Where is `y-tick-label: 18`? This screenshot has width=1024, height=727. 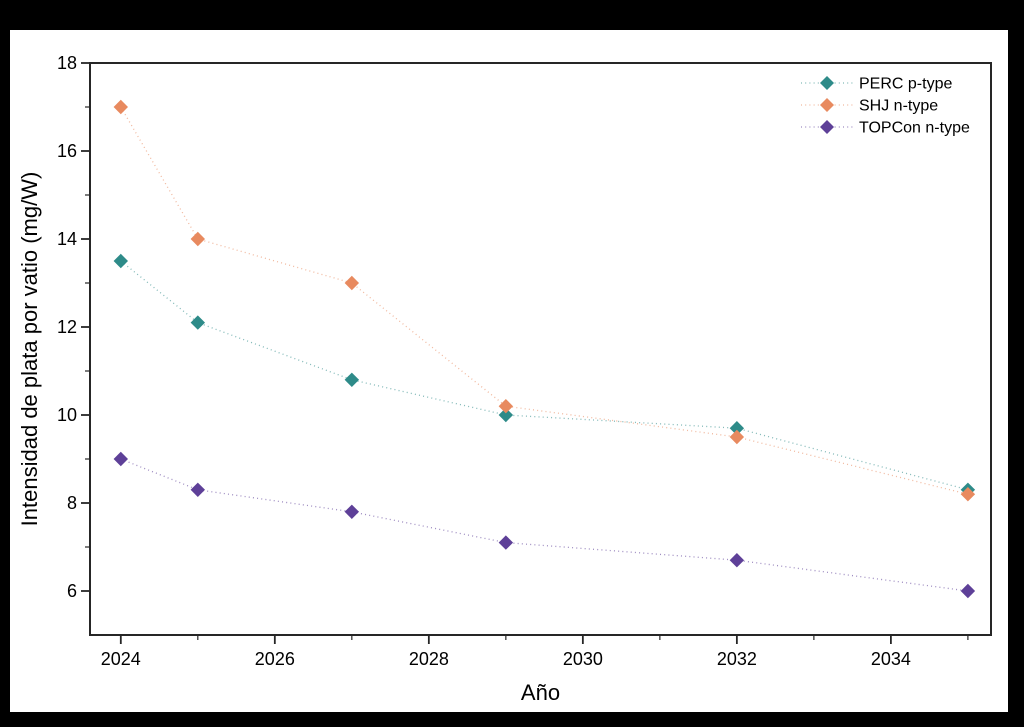 y-tick-label: 18 is located at coordinates (67, 63).